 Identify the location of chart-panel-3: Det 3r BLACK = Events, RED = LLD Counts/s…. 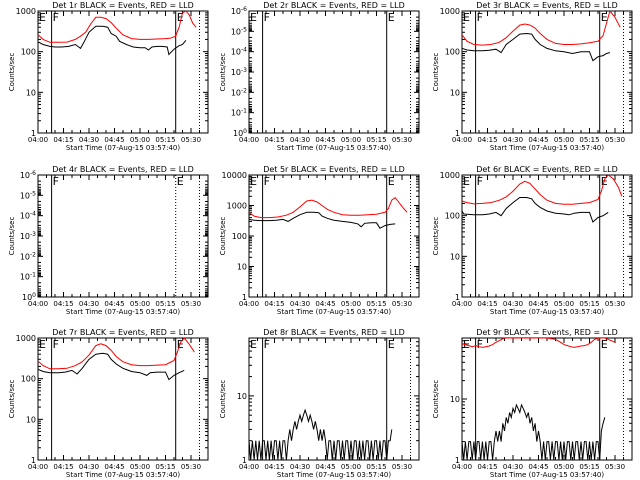
(532, 76).